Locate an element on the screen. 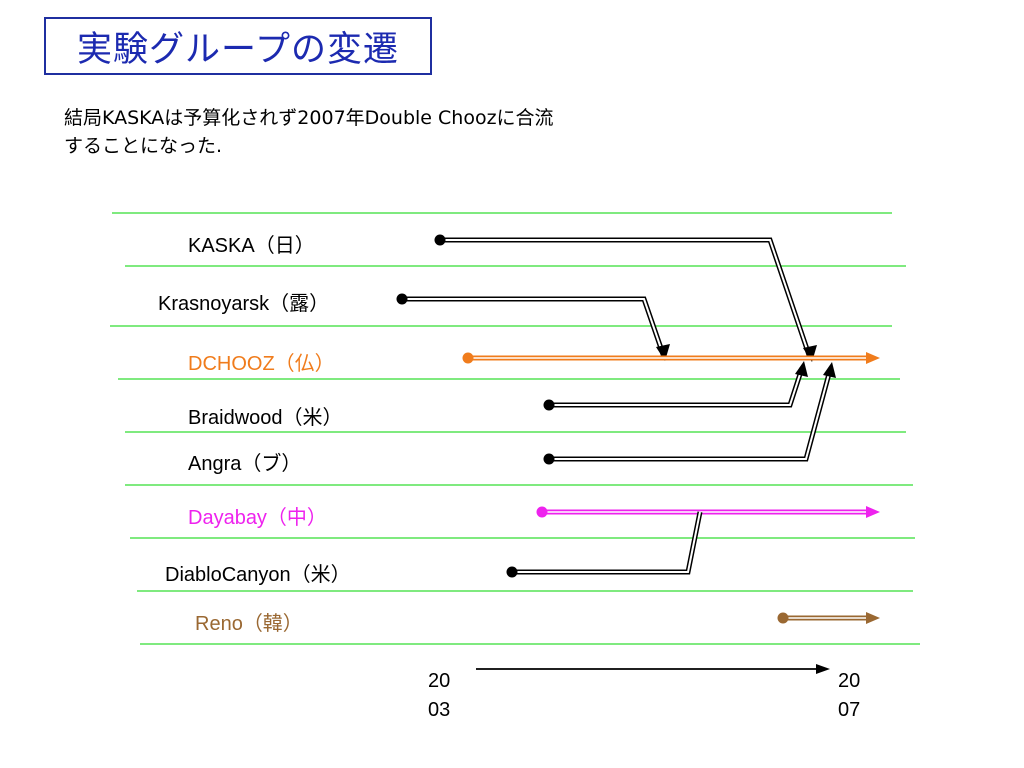  dchooz-track is located at coordinates (671, 358).